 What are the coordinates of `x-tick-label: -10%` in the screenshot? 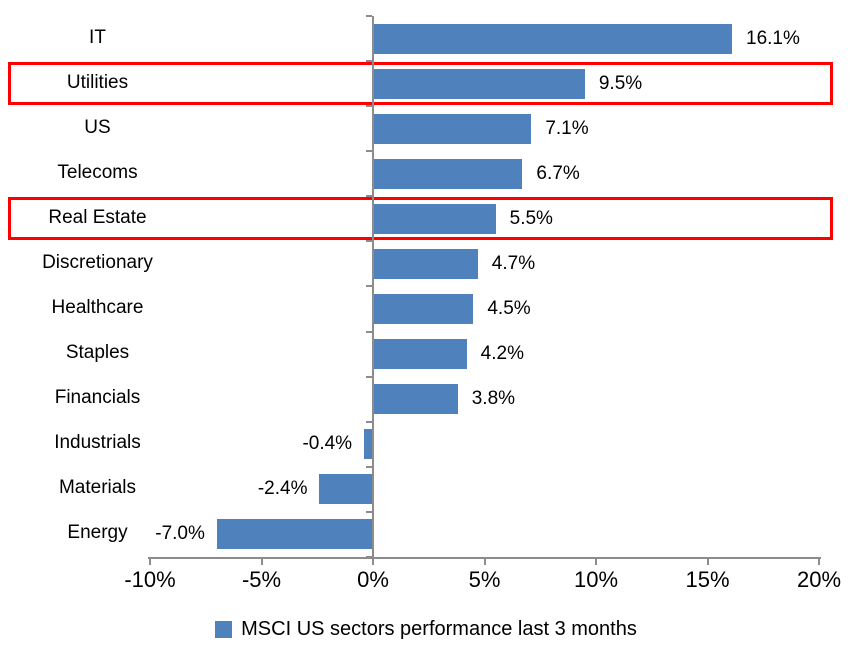 It's located at (150, 579).